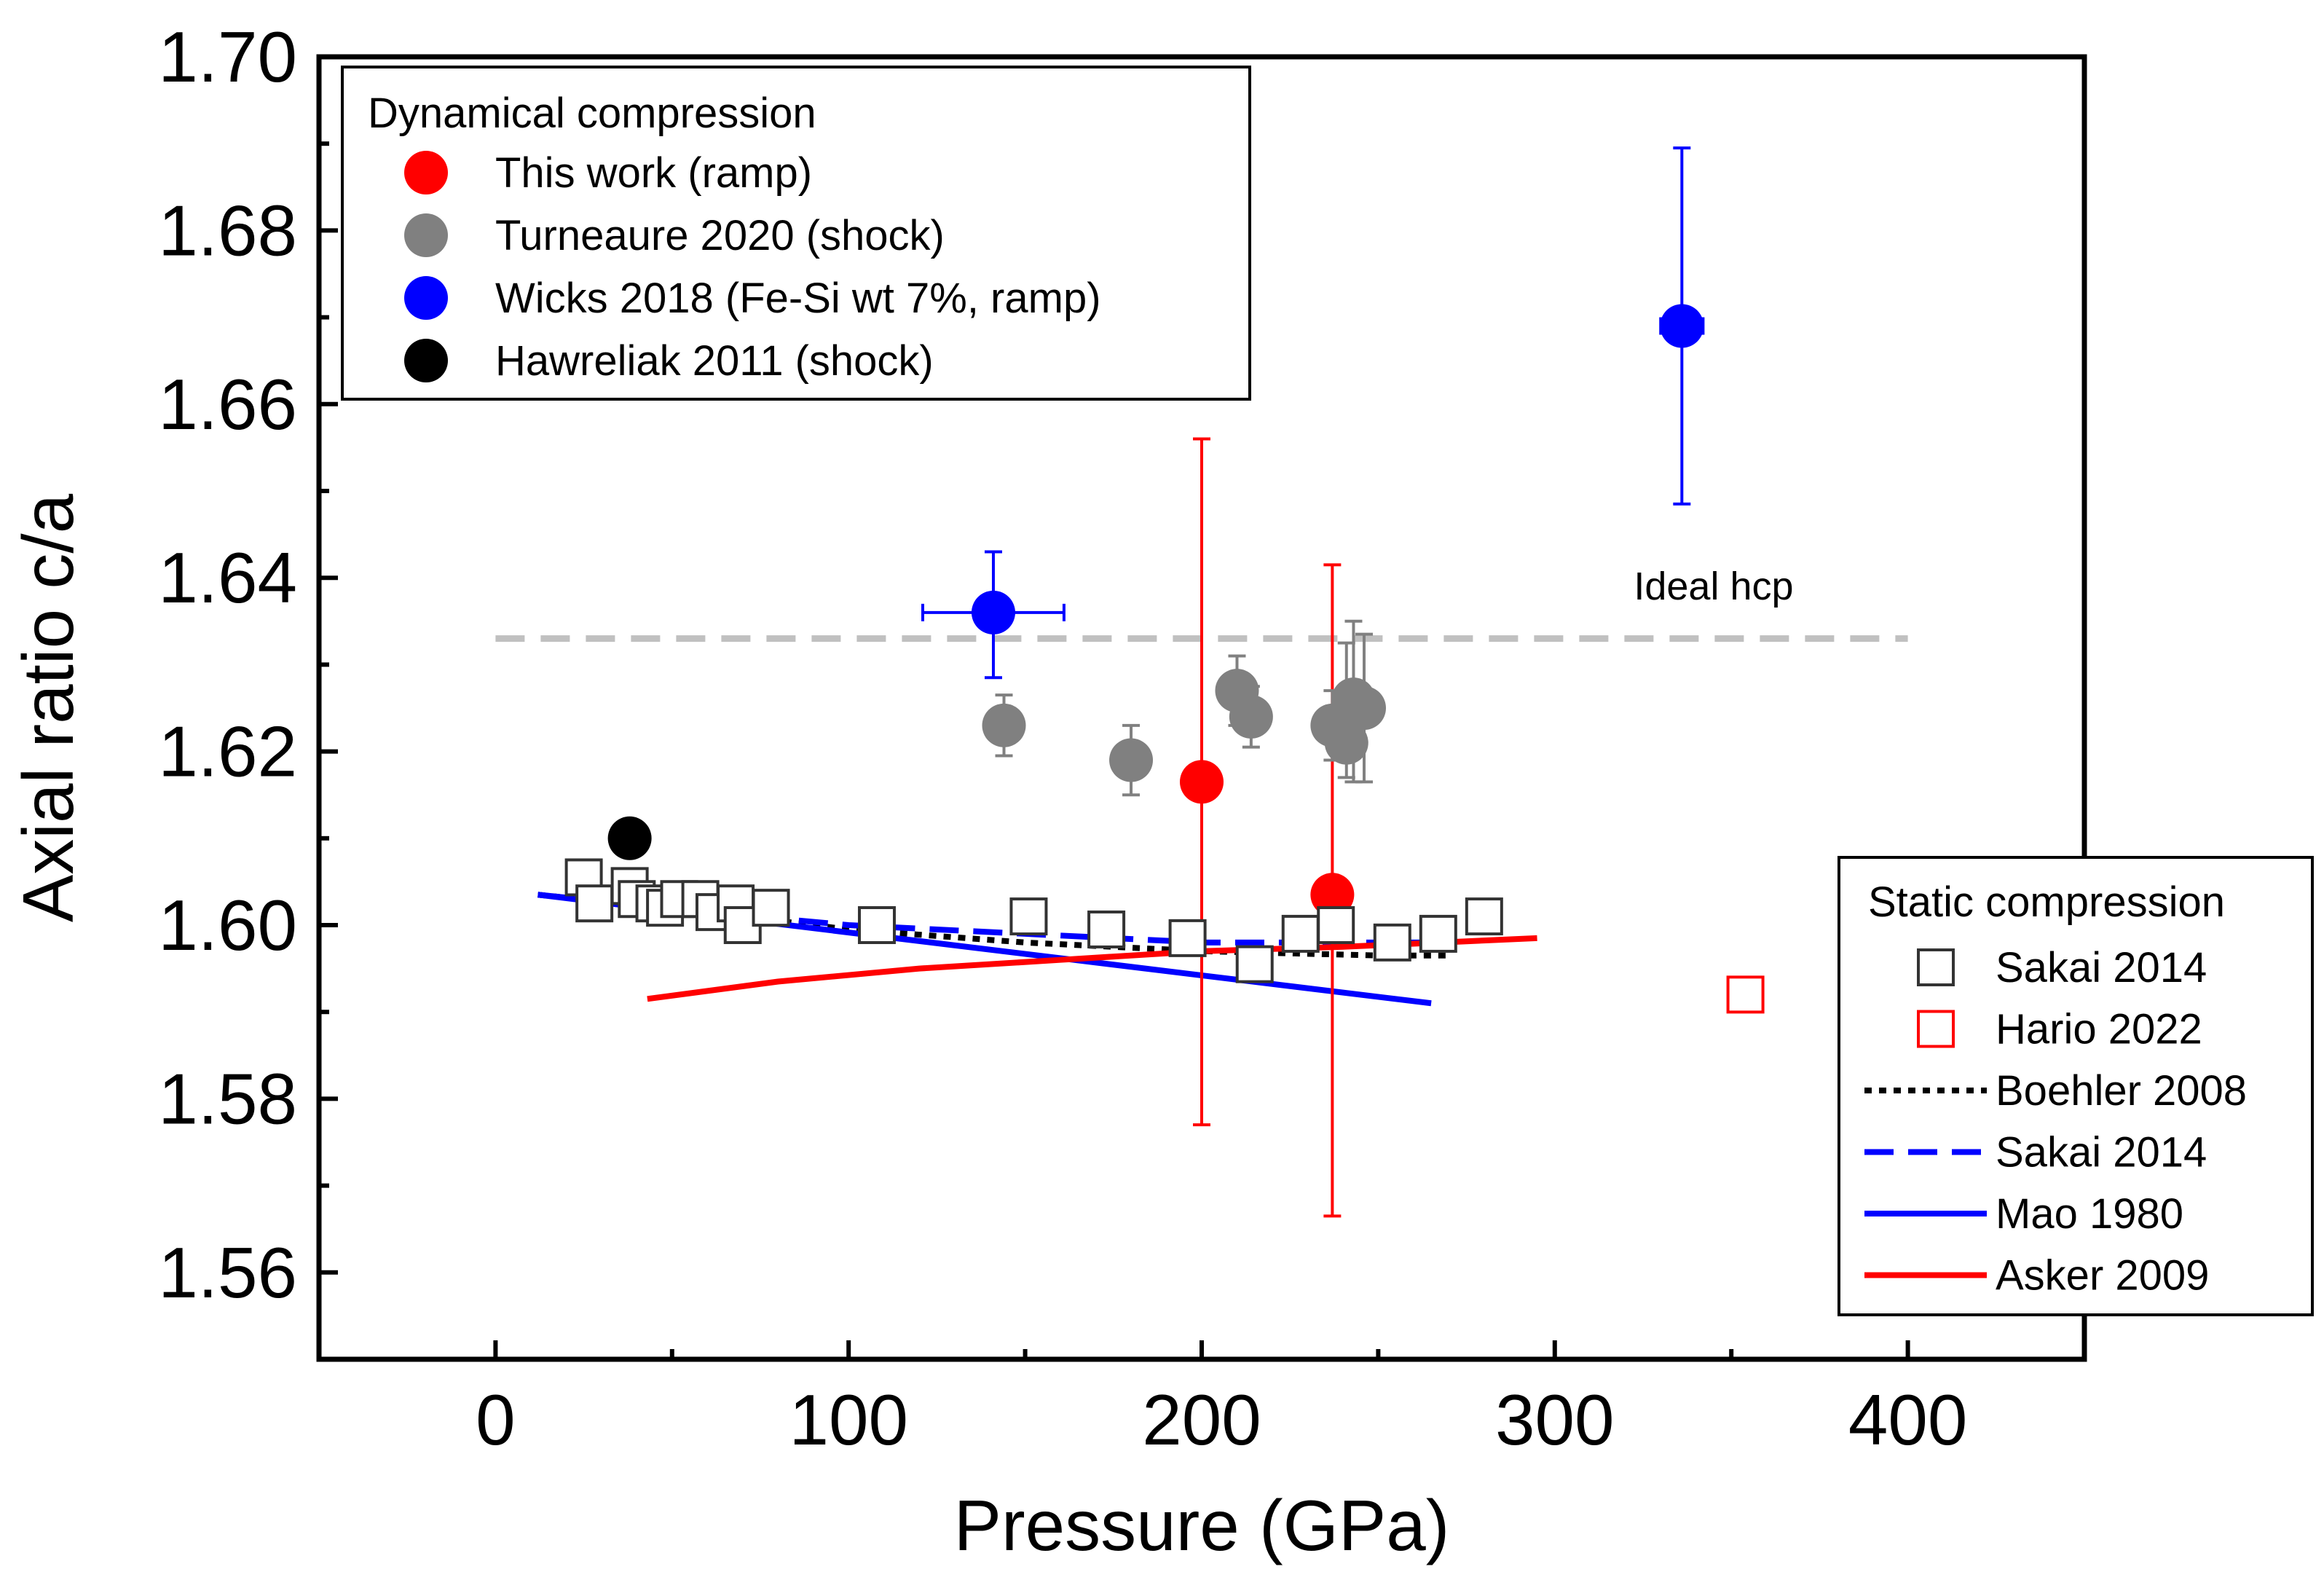 This screenshot has height=1588, width=2324. What do you see at coordinates (227, 57) in the screenshot?
I see `y-tick-label: 1.70` at bounding box center [227, 57].